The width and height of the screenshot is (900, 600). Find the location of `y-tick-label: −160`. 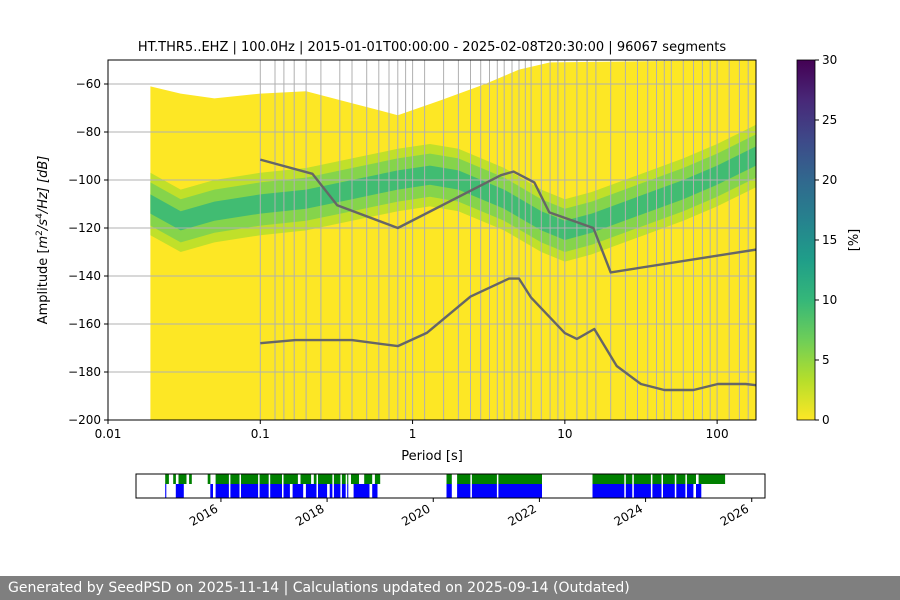

y-tick-label: −160 is located at coordinates (84, 324).